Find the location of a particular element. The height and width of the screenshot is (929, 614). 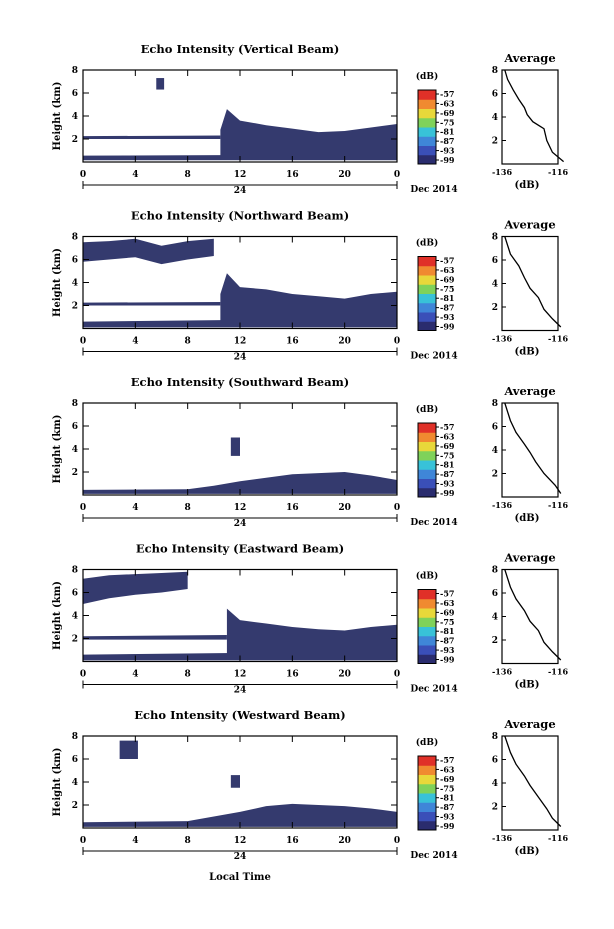

colorbar-tick-label: -93 is located at coordinates (447, 317).